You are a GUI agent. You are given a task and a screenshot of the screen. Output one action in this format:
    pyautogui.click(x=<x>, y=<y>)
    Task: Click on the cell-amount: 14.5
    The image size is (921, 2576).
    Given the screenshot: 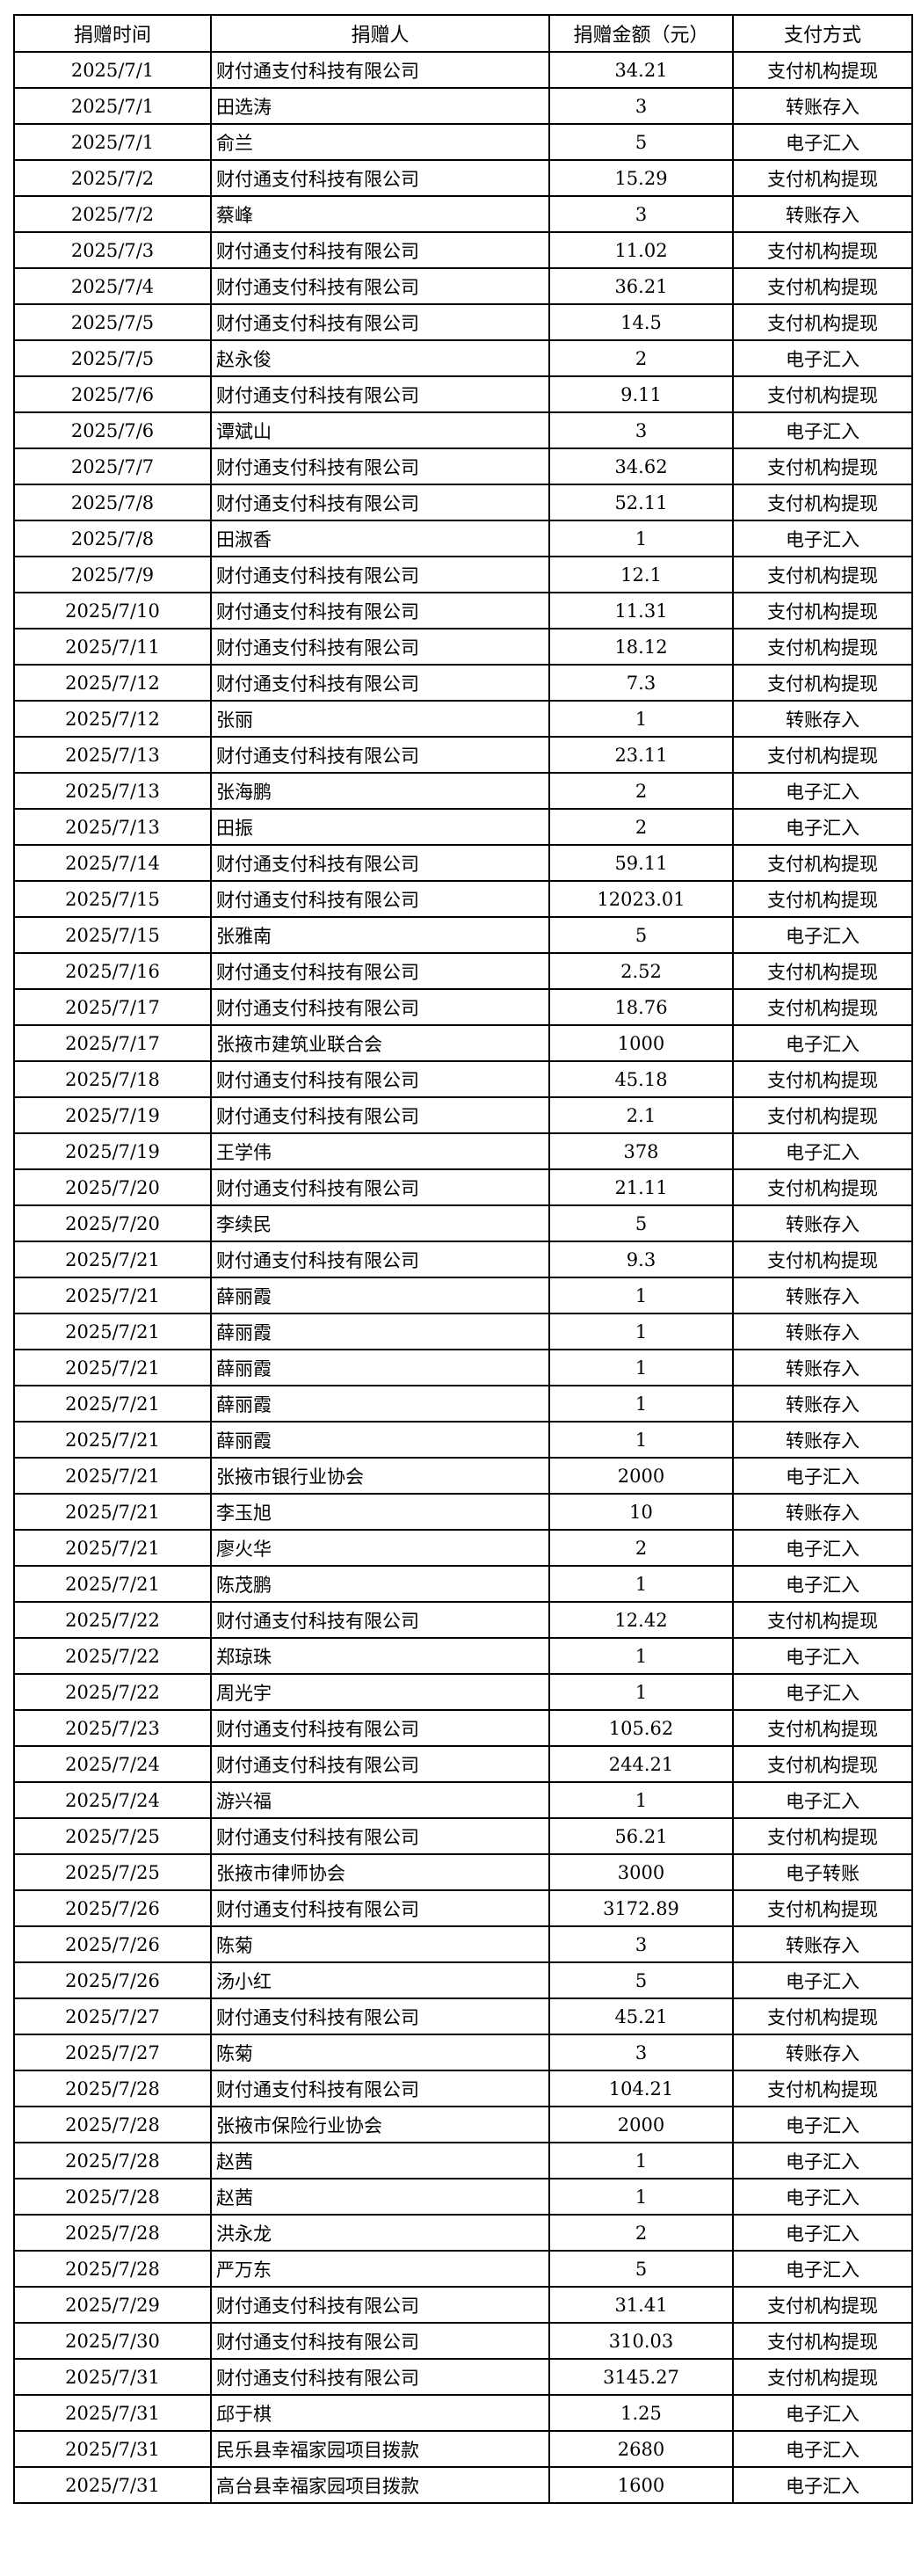 What is the action you would take?
    pyautogui.click(x=641, y=322)
    